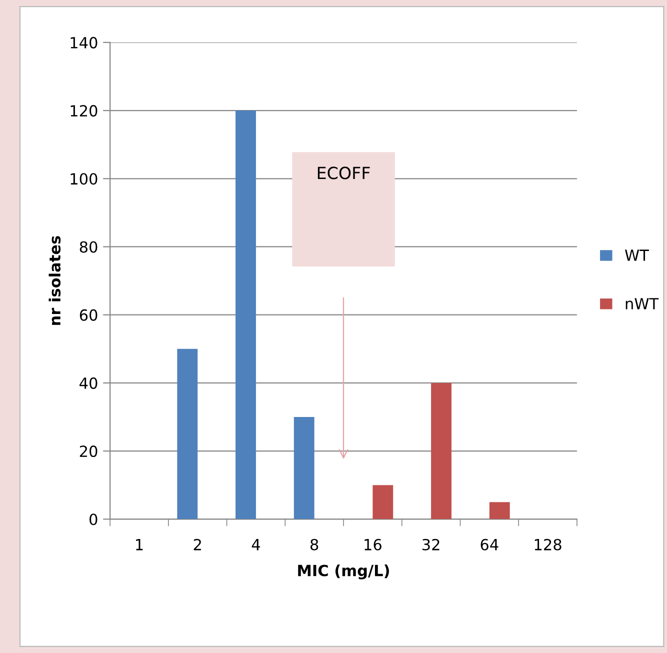  I want to click on x-tick-label: 128, so click(548, 544).